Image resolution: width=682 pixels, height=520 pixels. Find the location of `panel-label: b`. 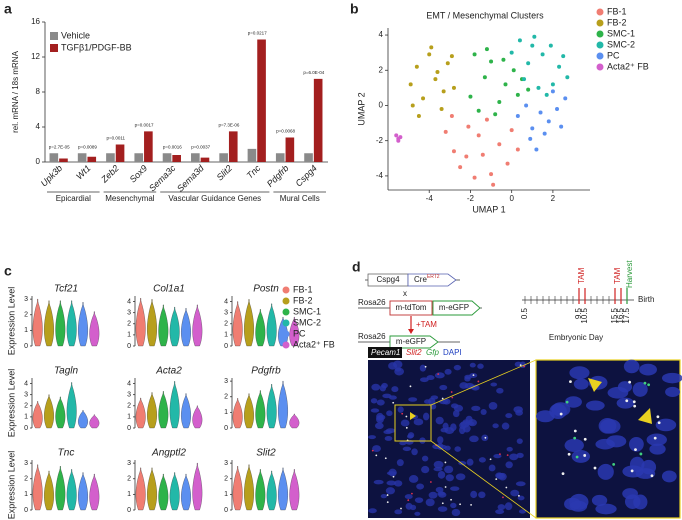

panel-label: b is located at coordinates (354, 9).